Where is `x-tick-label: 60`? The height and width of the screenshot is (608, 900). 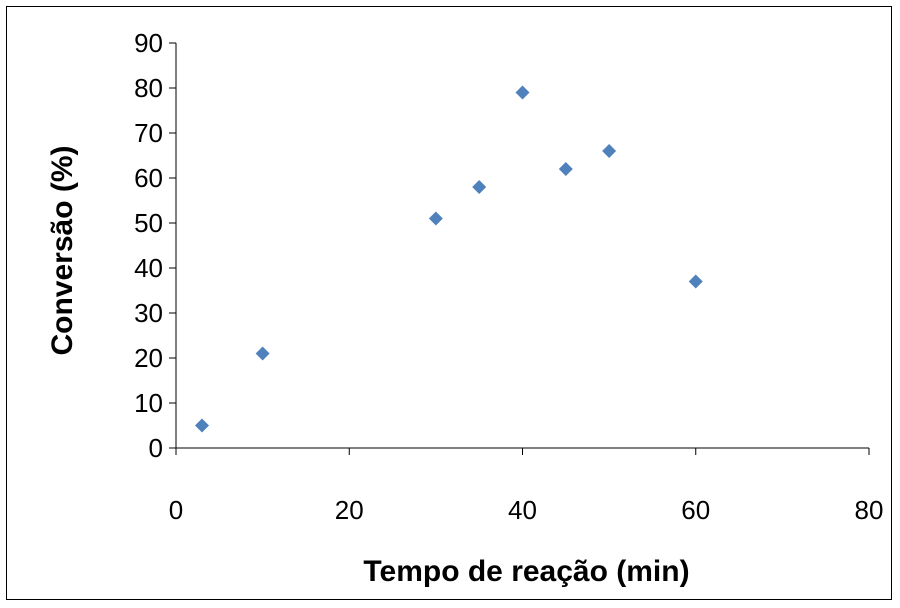
x-tick-label: 60 is located at coordinates (695, 510).